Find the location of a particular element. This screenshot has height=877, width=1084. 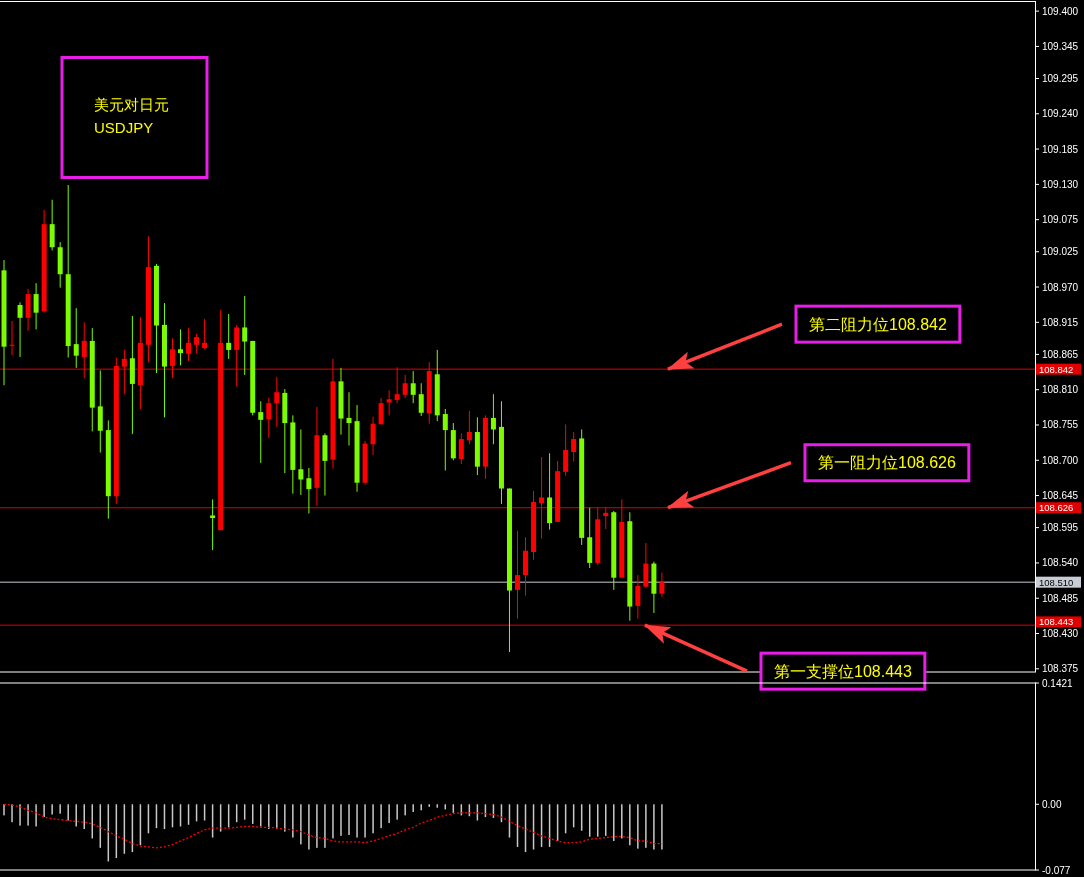

y-tick-label: 109.345 is located at coordinates (1060, 46).